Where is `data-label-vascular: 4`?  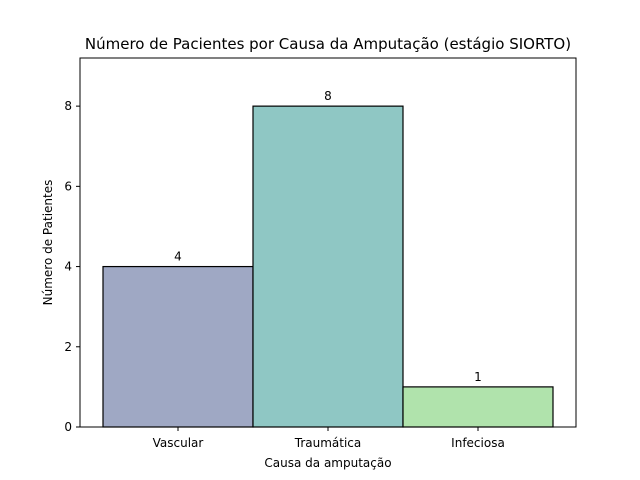 data-label-vascular: 4 is located at coordinates (178, 257).